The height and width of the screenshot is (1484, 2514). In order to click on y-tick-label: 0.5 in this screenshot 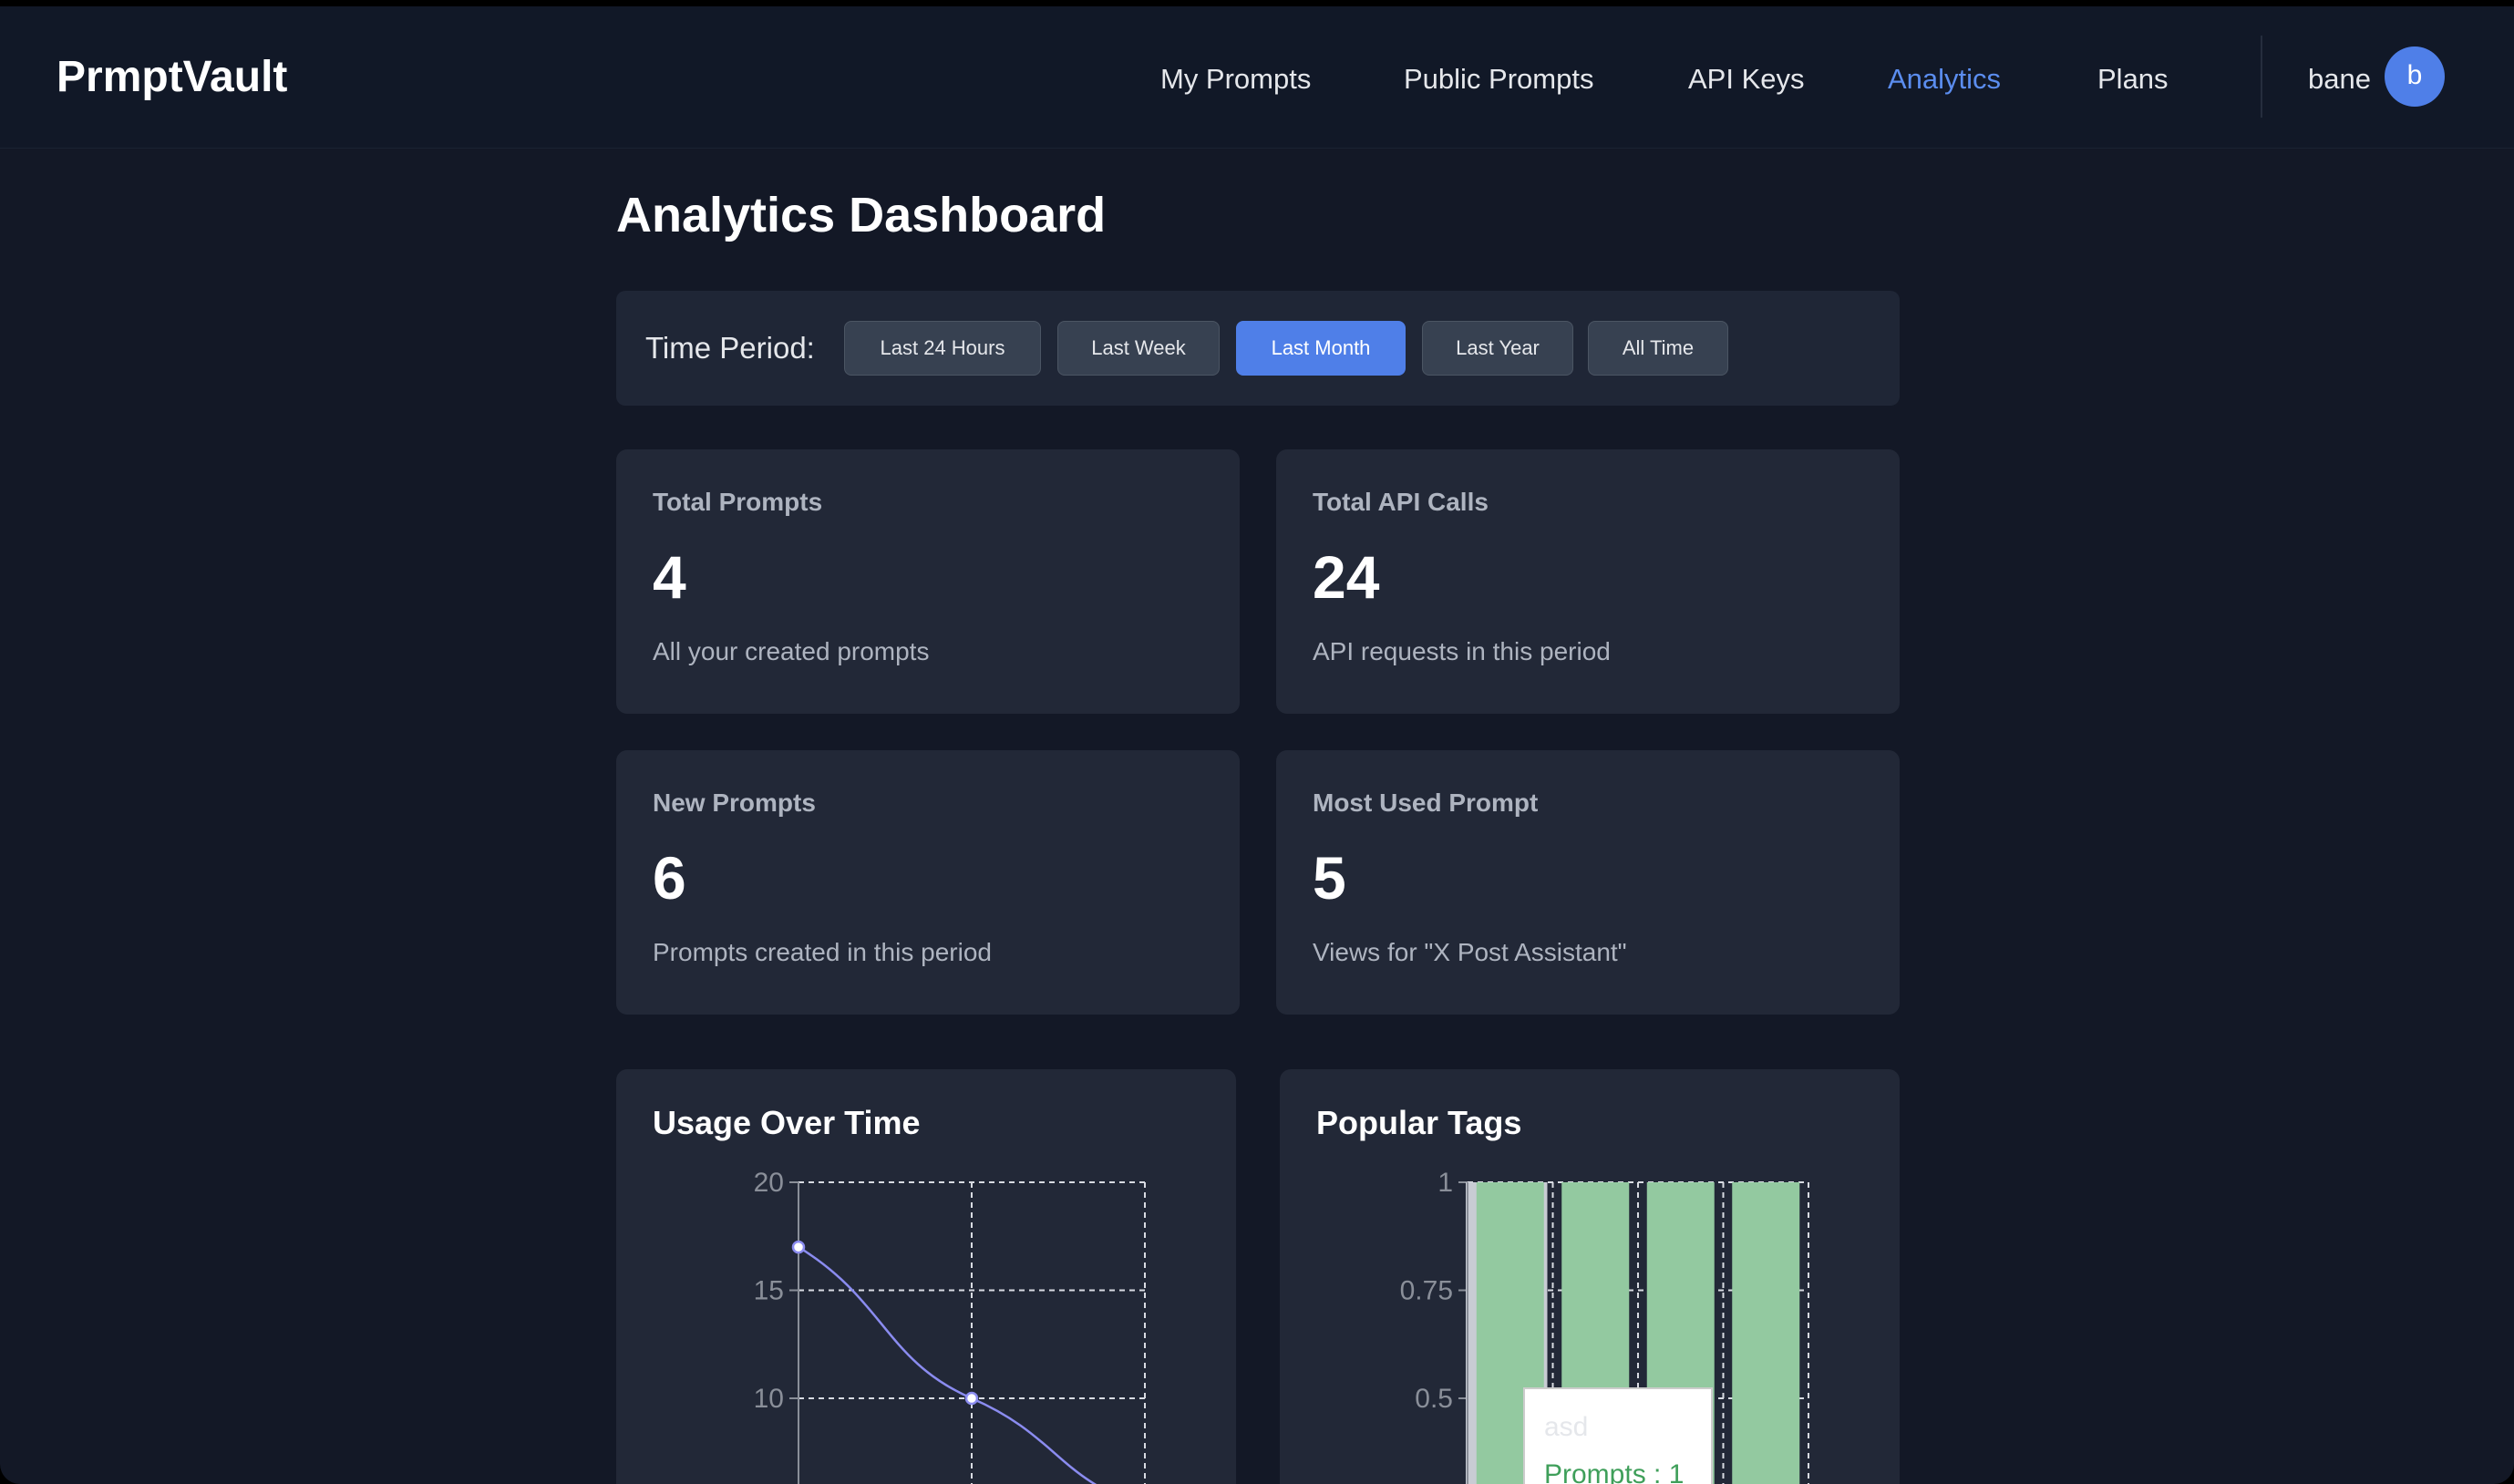, I will do `click(1434, 1399)`.